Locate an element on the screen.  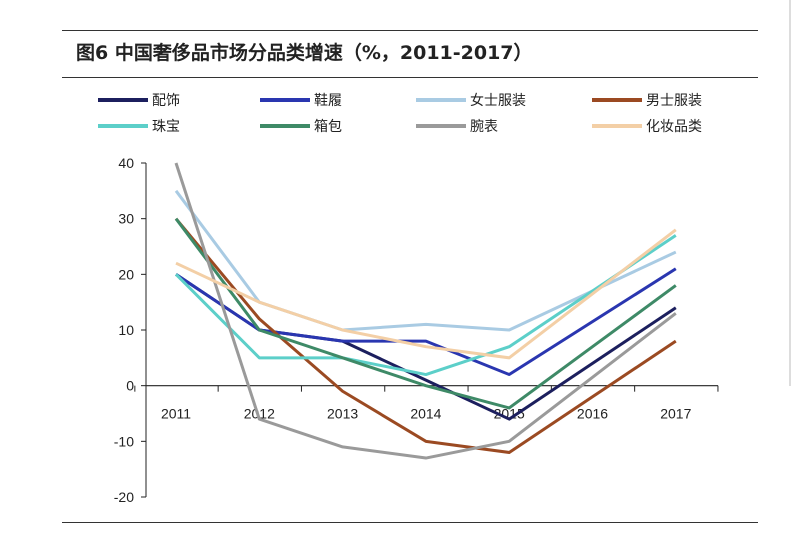
y-tick-label: 30 is located at coordinates (126, 219).